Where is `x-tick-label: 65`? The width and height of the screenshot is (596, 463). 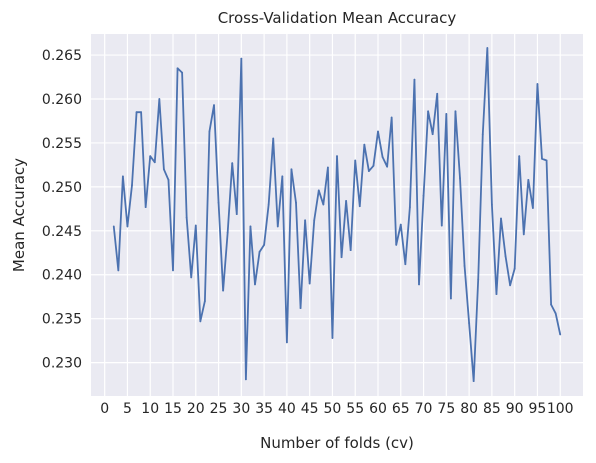
x-tick-label: 65 is located at coordinates (401, 409).